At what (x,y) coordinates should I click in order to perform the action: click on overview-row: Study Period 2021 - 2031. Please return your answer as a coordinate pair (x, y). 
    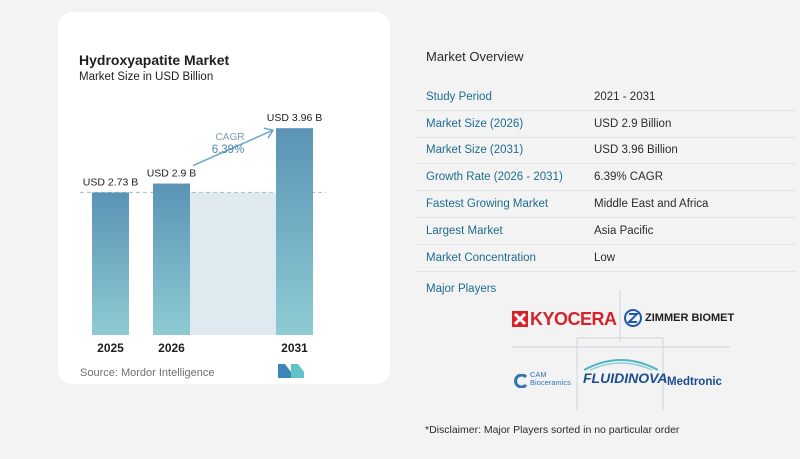
    Looking at the image, I should click on (606, 97).